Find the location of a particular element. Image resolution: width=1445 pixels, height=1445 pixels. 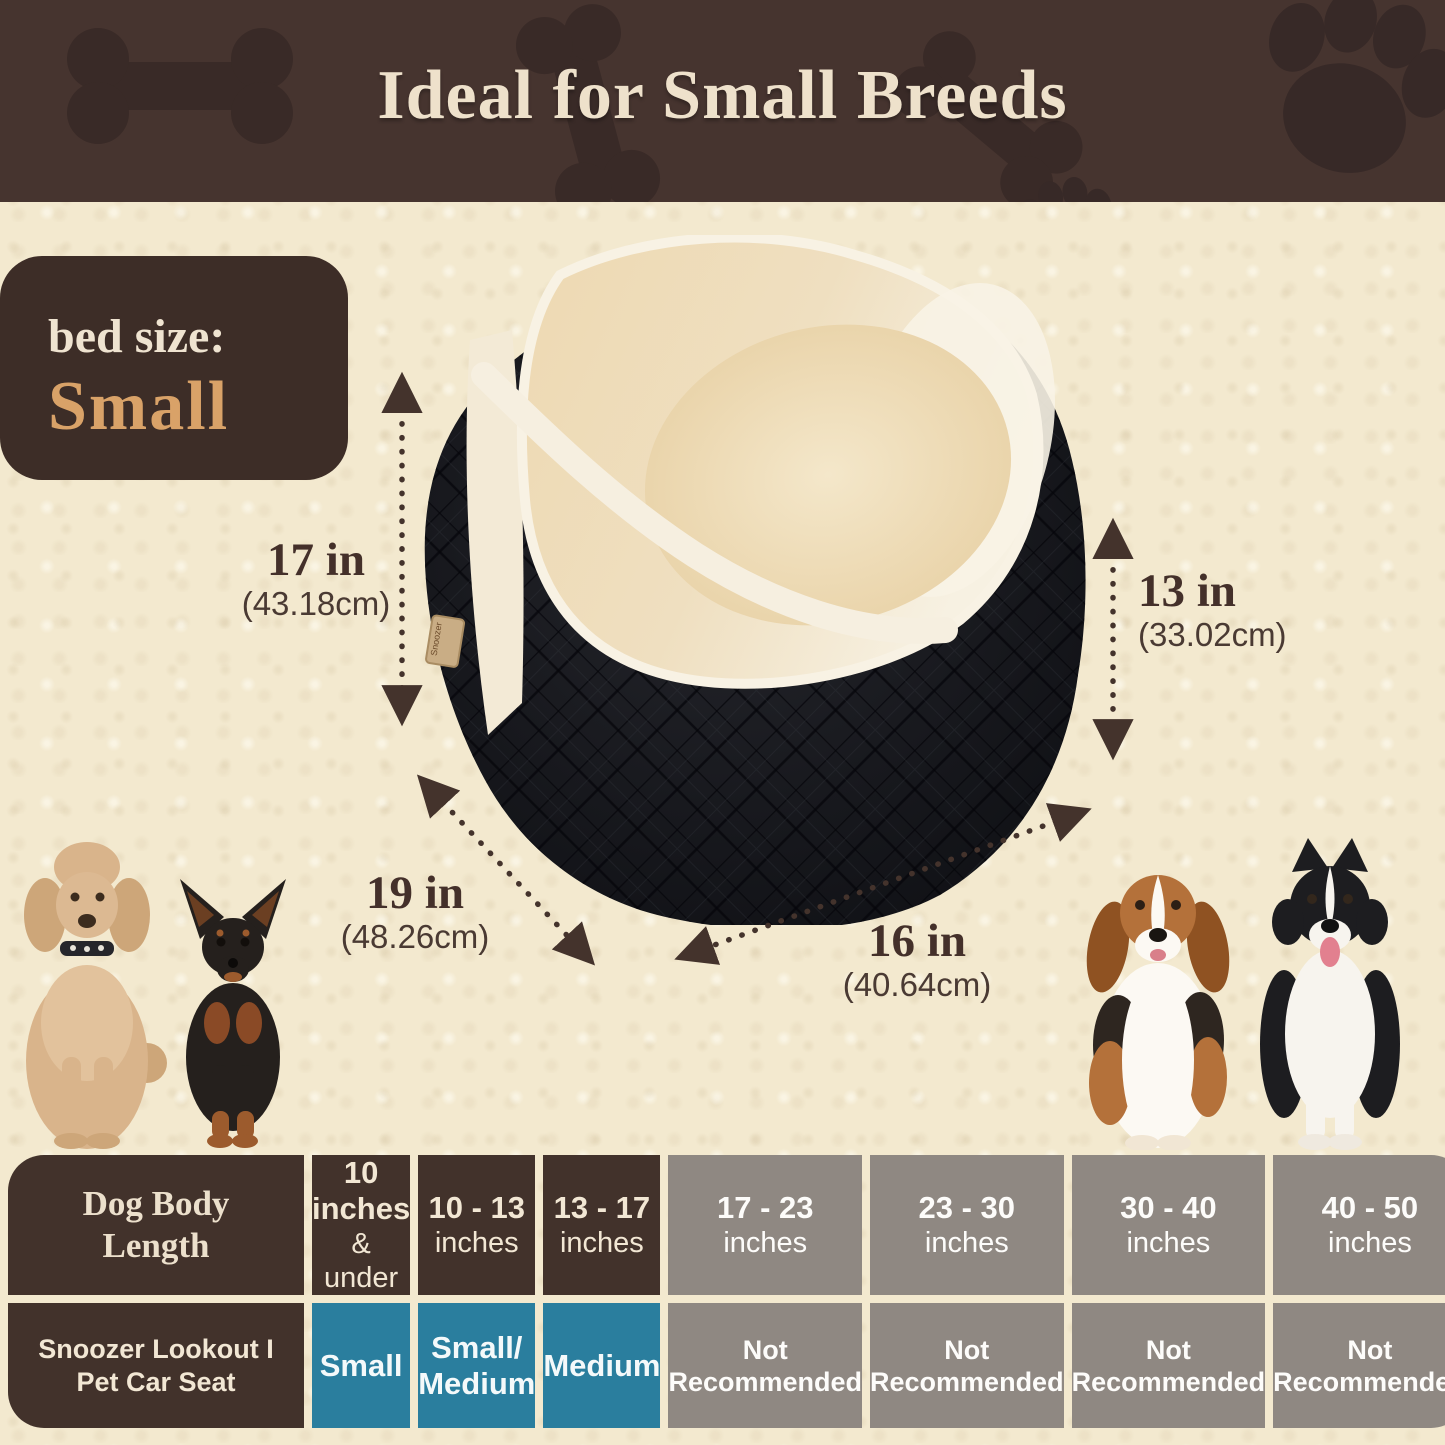

table-header-col-6: 30 - 40 inches is located at coordinates (1168, 1225).